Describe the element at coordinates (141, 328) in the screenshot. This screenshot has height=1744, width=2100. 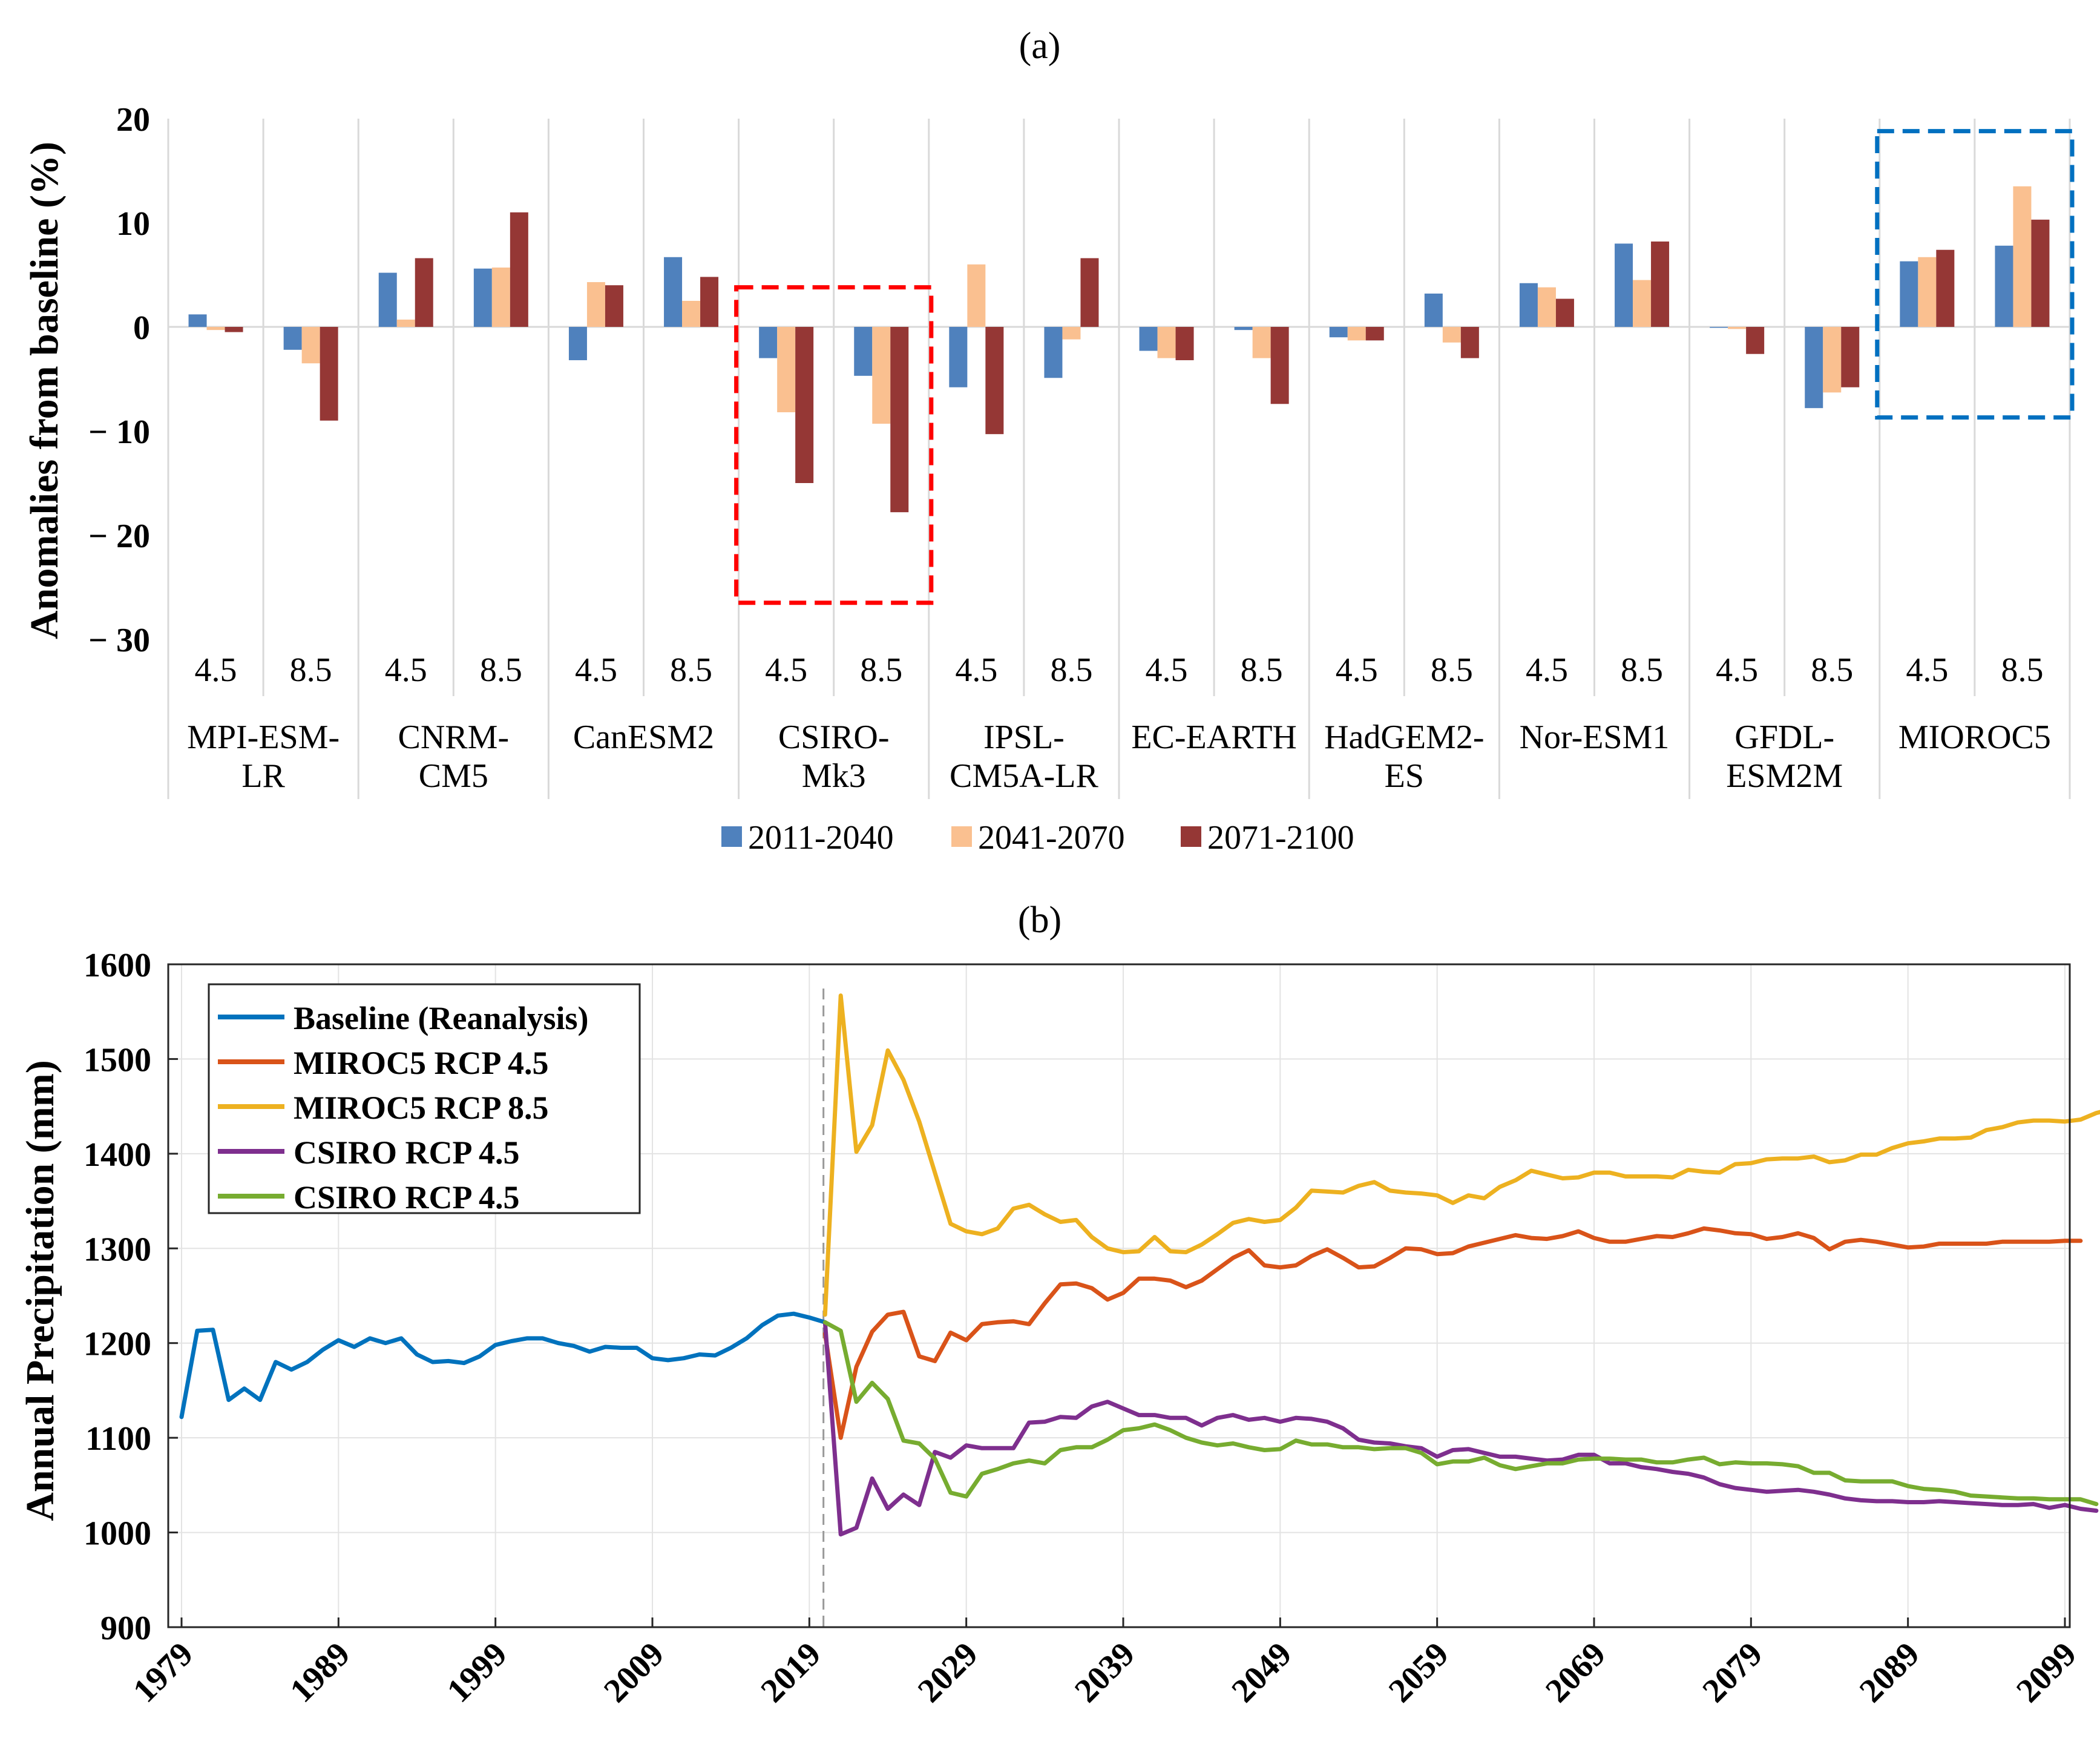
I see `y-tick-label: 0` at that location.